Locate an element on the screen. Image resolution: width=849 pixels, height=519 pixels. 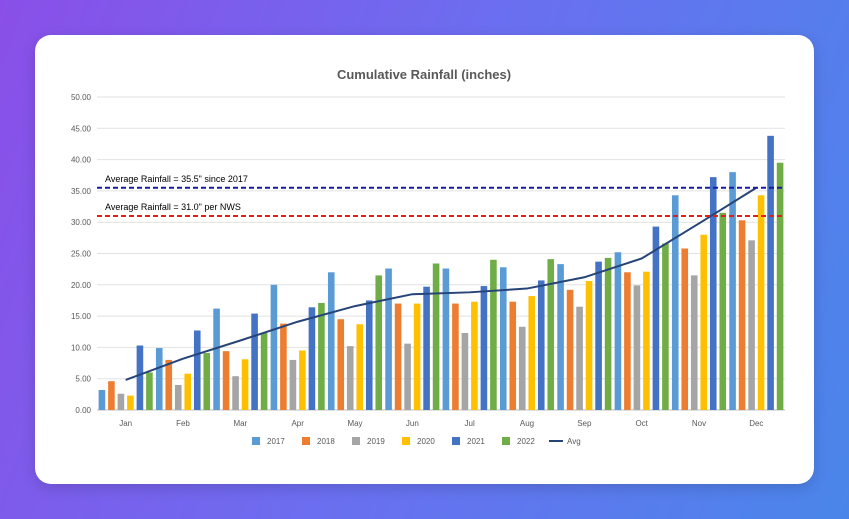
bar-2021-Sep is located at coordinates (598, 335).